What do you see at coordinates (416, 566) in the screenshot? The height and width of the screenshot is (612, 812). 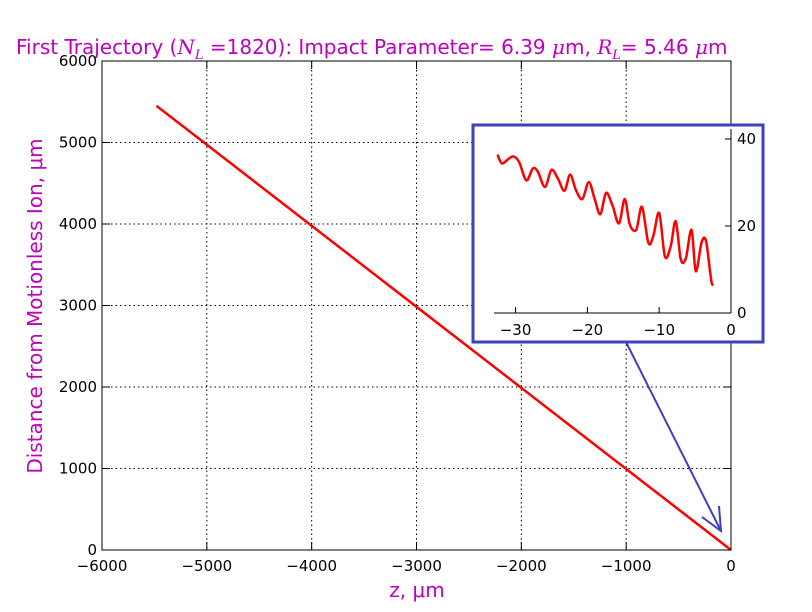 I see `x-tick-label: −3000` at bounding box center [416, 566].